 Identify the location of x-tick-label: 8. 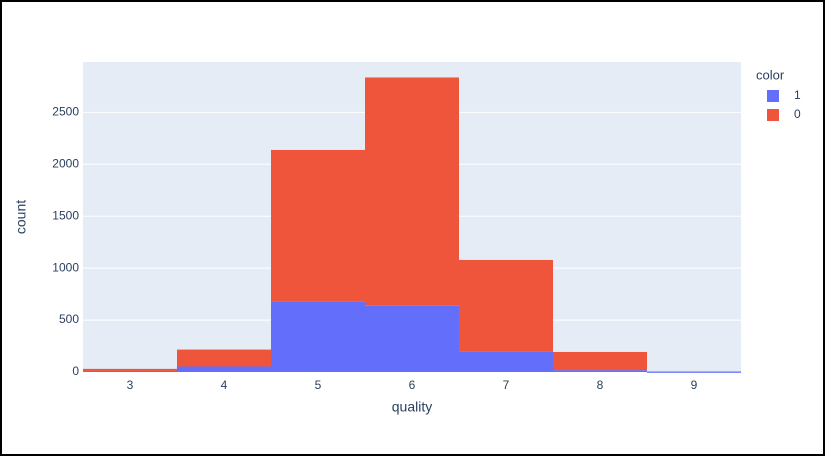
(600, 385).